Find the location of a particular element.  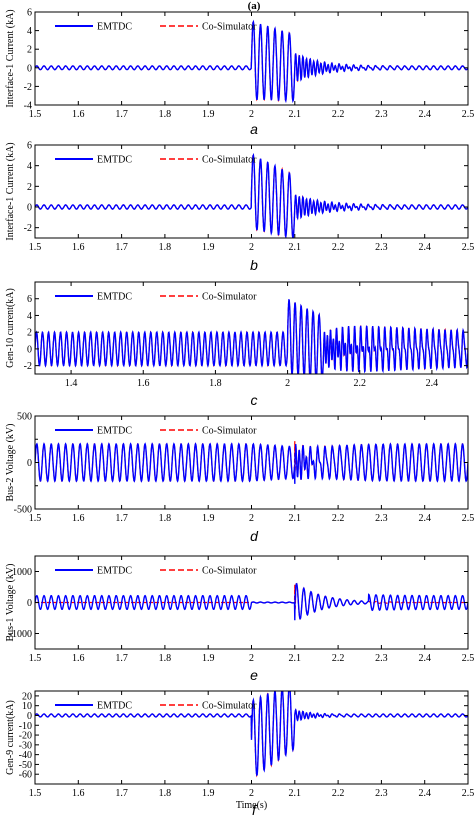

y-tick-label: -30 is located at coordinates (25, 745).